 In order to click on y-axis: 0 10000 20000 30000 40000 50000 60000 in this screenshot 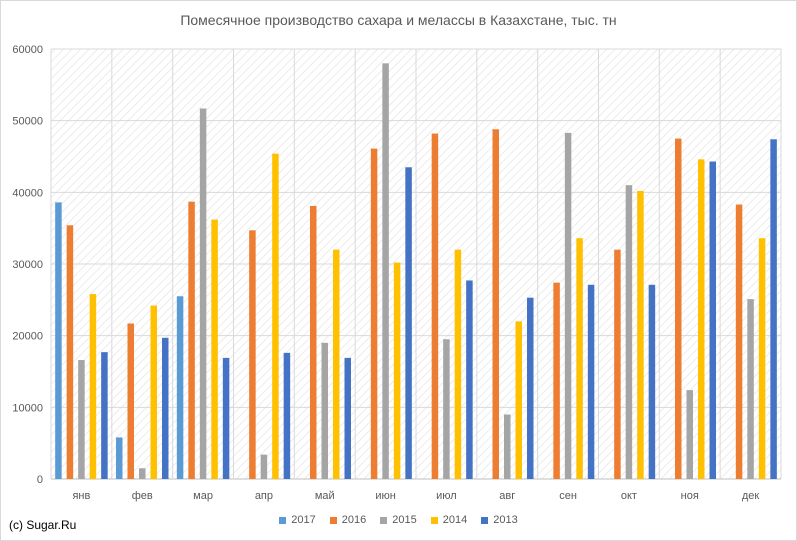, I will do `click(27, 265)`.